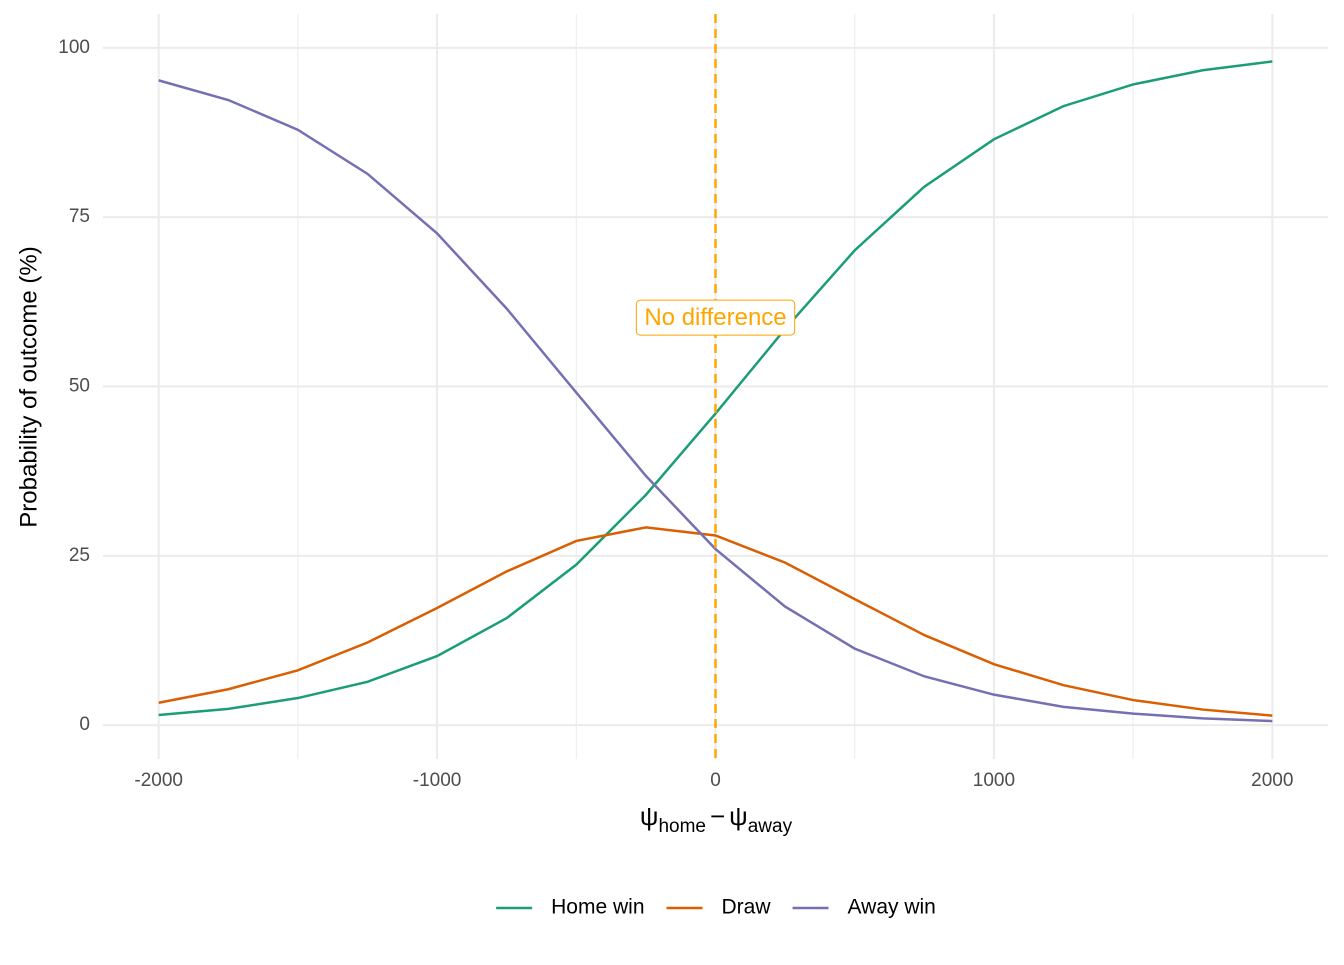 Image resolution: width=1344 pixels, height=965 pixels. What do you see at coordinates (74, 47) in the screenshot?
I see `y-tick-label: 100` at bounding box center [74, 47].